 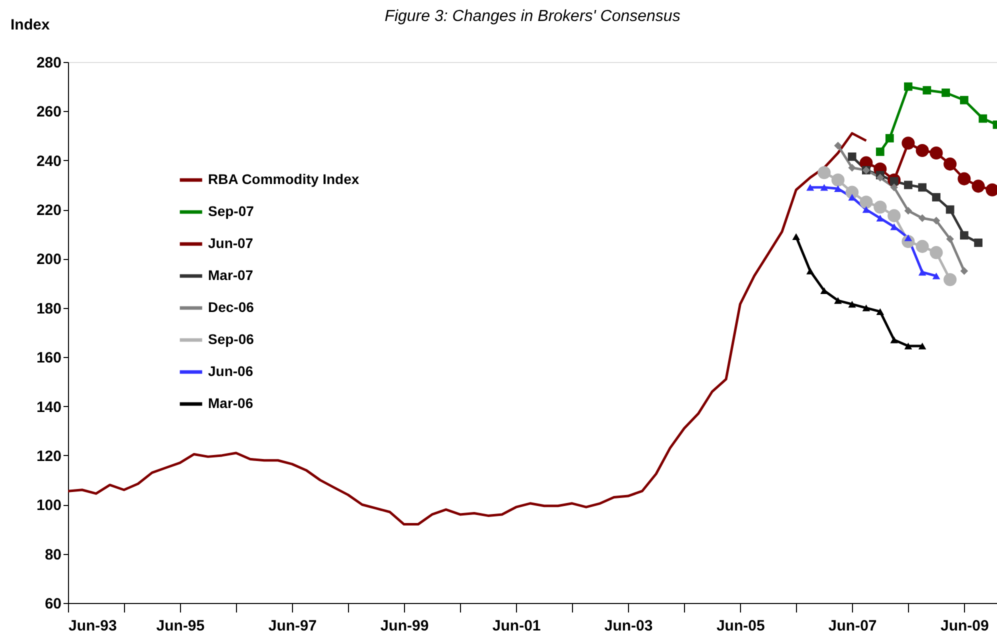 I want to click on x-tick-label: Jun-95, so click(x=180, y=626).